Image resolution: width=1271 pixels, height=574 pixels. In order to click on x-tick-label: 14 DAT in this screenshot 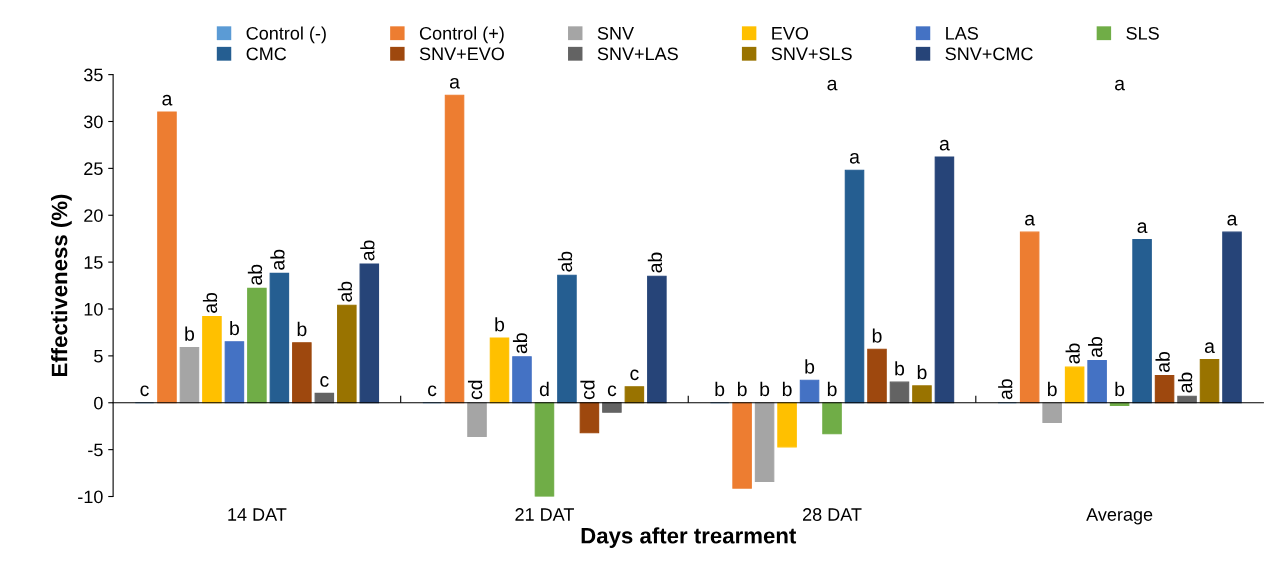, I will do `click(257, 514)`.